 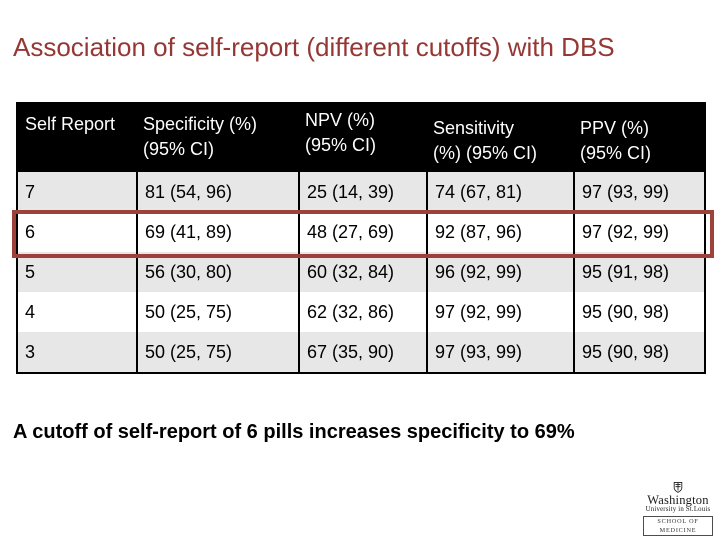 I want to click on cell-sensitivity: 92 (87, 96), so click(x=499, y=232).